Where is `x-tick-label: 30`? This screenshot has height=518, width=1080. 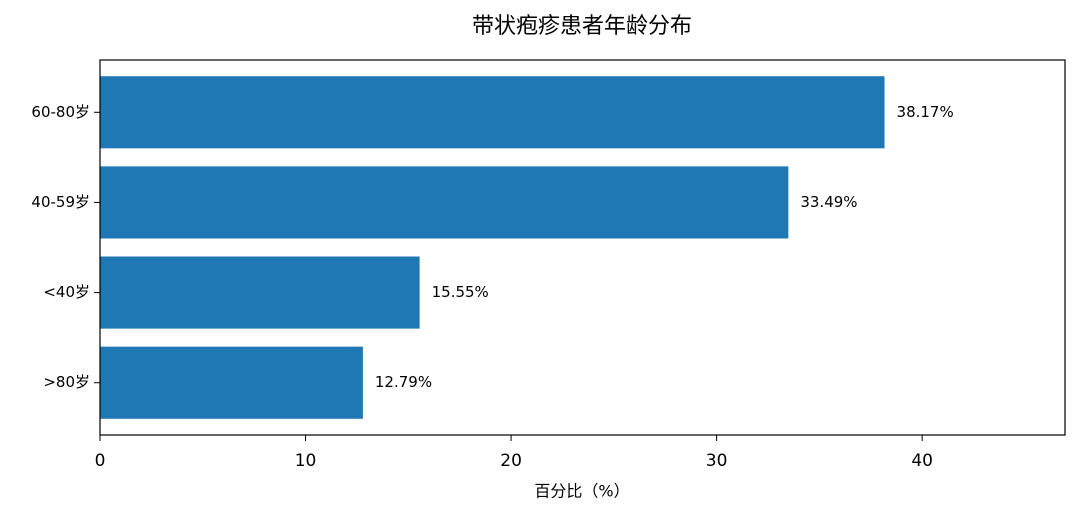
x-tick-label: 30 is located at coordinates (717, 461).